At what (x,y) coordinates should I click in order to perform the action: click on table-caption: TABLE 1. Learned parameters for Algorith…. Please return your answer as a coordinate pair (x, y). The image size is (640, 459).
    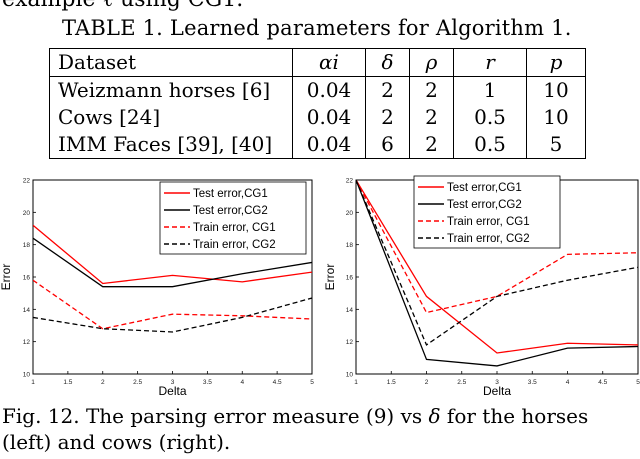
    Looking at the image, I should click on (317, 28).